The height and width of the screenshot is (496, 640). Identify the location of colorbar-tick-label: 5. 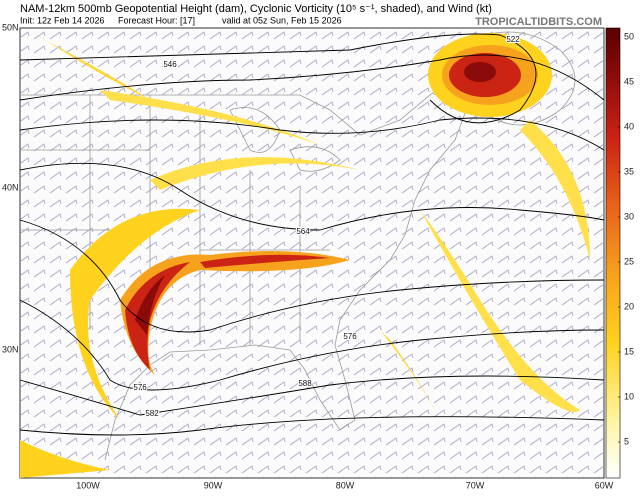
(626, 441).